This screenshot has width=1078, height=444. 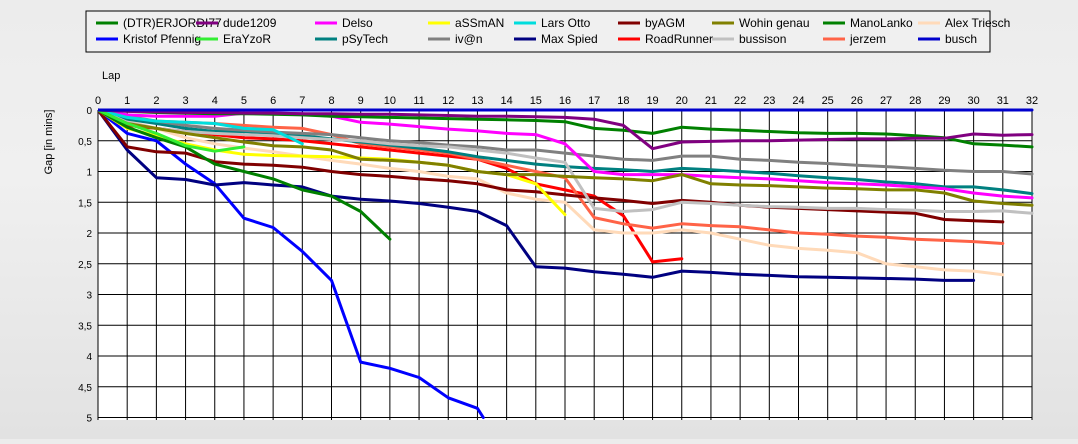 I want to click on legend-label-byagm: byAGM, so click(x=665, y=23).